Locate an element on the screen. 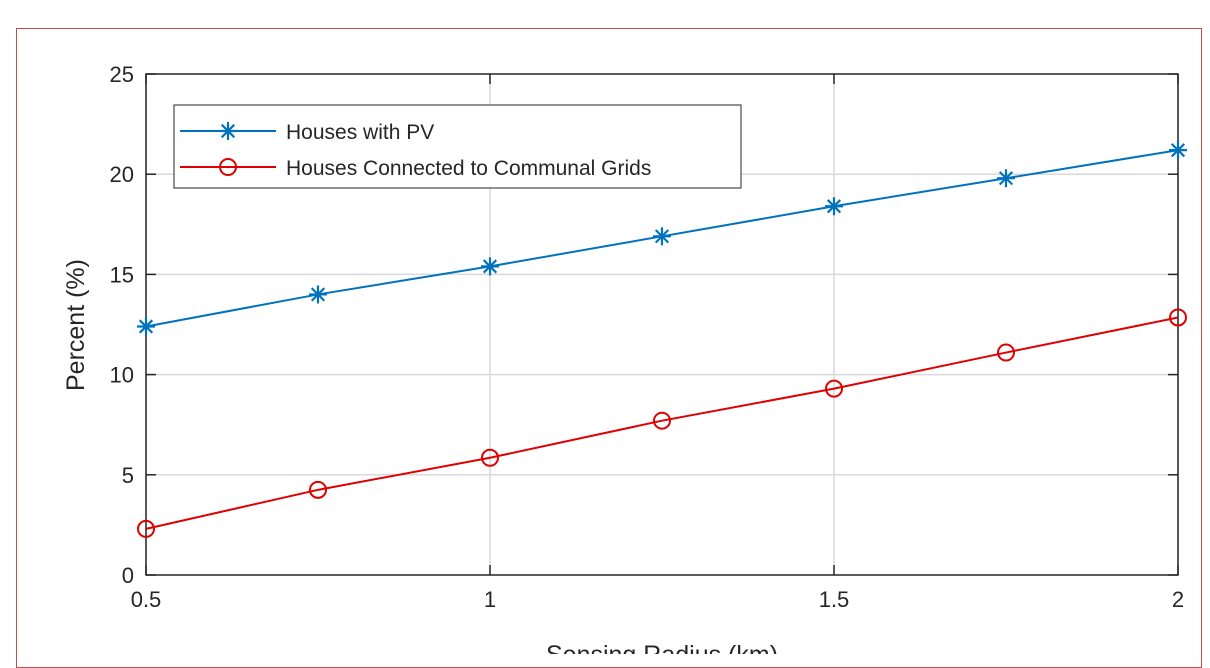 The image size is (1210, 668). y-tick-label: 0 is located at coordinates (128, 575).